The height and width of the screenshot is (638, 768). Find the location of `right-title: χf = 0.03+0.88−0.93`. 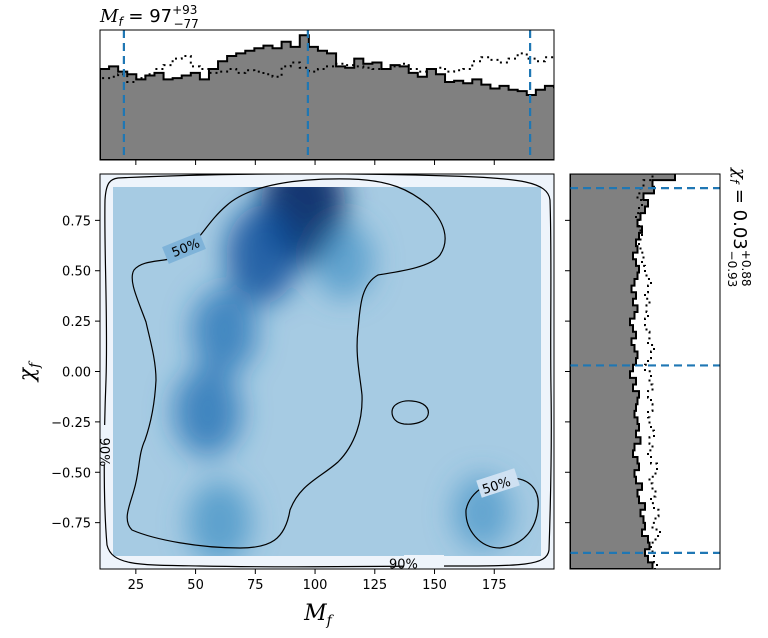

right-title: χf = 0.03+0.88−0.93 is located at coordinates (739, 226).